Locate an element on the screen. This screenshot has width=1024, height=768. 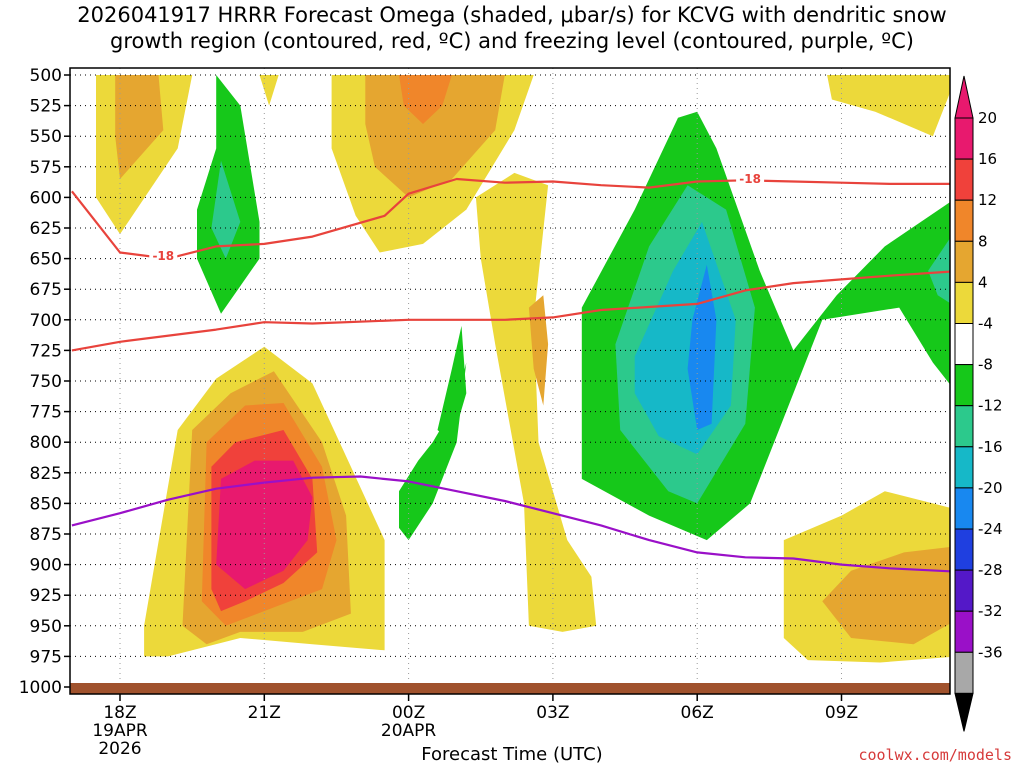
x-tick-year-label: 2026 is located at coordinates (119, 749).